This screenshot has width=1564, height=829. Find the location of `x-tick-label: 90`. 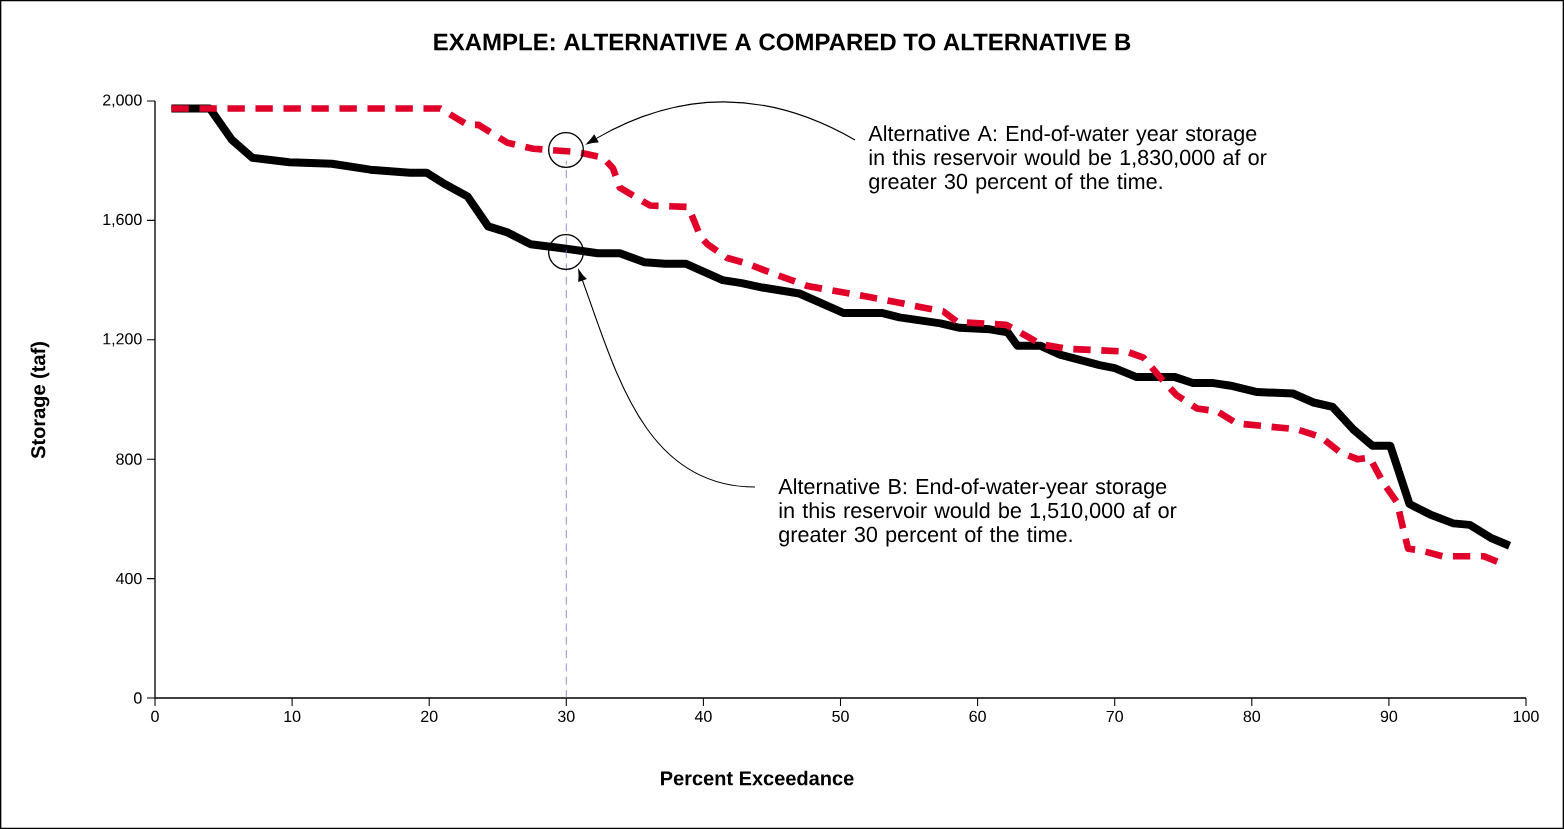

x-tick-label: 90 is located at coordinates (1389, 716).